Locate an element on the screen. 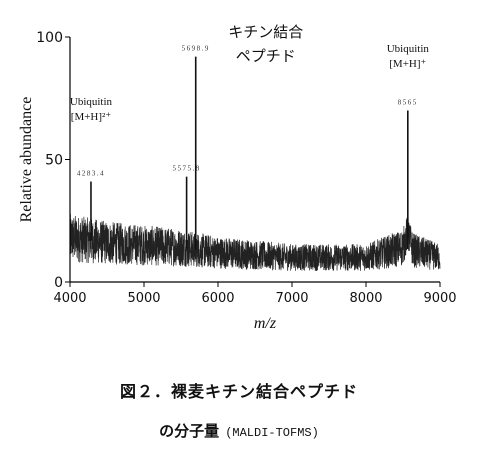 The height and width of the screenshot is (456, 478). x-tick-label: 4000 is located at coordinates (69, 298).